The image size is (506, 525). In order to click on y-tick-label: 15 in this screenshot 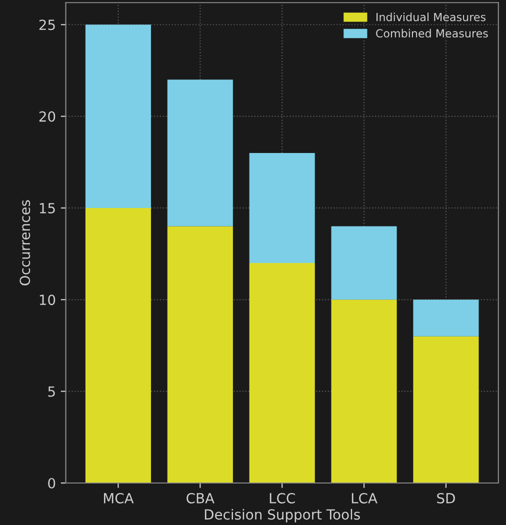, I will do `click(47, 208)`.